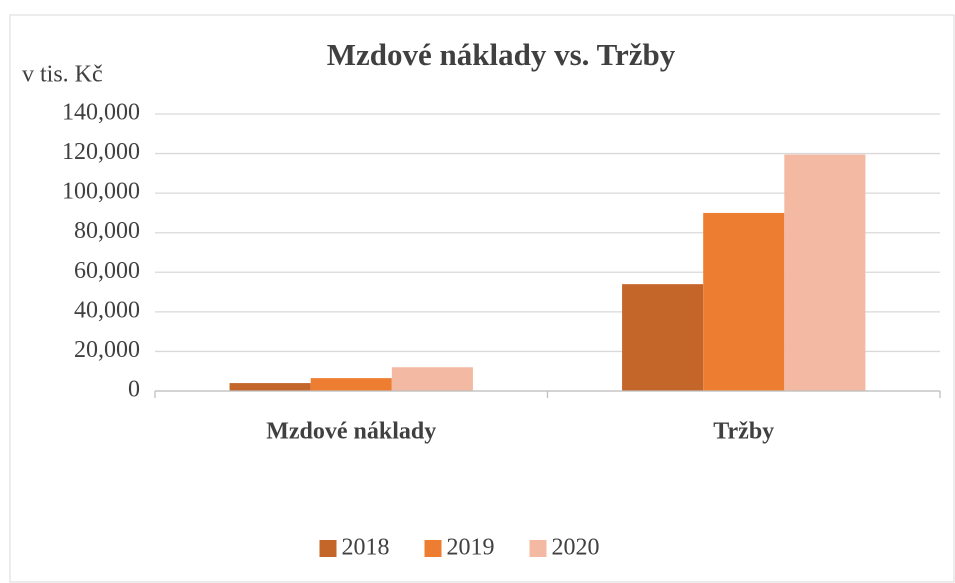  Describe the element at coordinates (107, 350) in the screenshot. I see `y-tick-label: 20,000` at that location.